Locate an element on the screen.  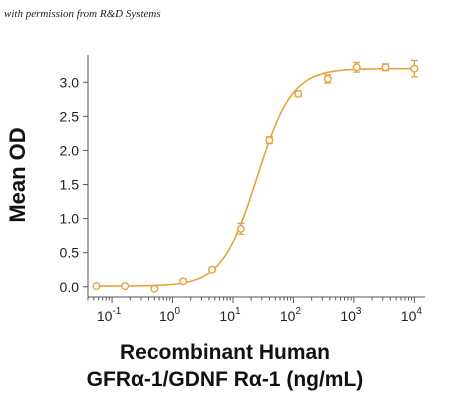
x-axis-label-line1: Recombinant Human is located at coordinates (225, 352).